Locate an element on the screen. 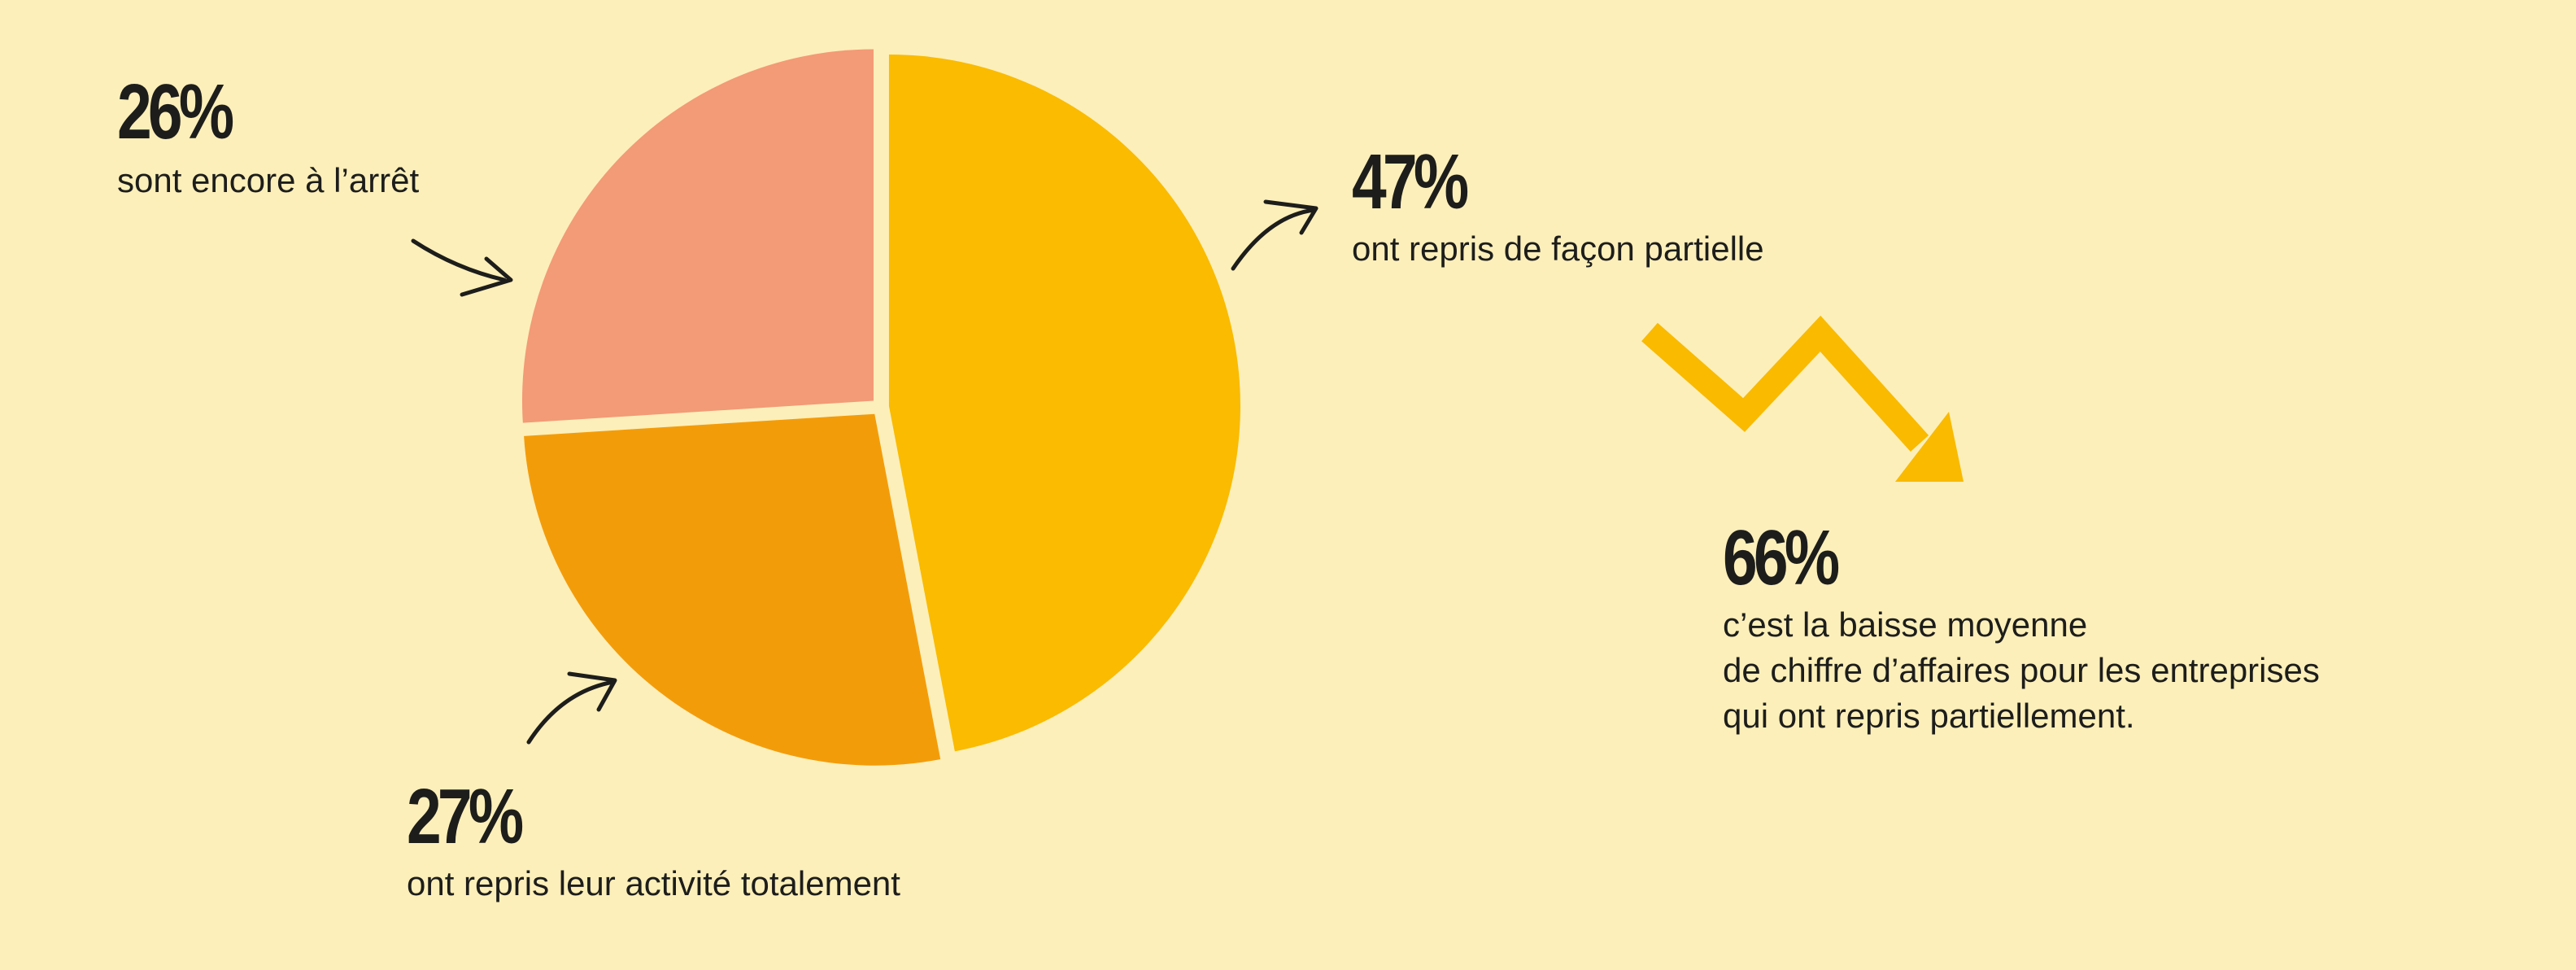 This screenshot has width=2576, height=970. arrow-to-partial-slice is located at coordinates (1275, 235).